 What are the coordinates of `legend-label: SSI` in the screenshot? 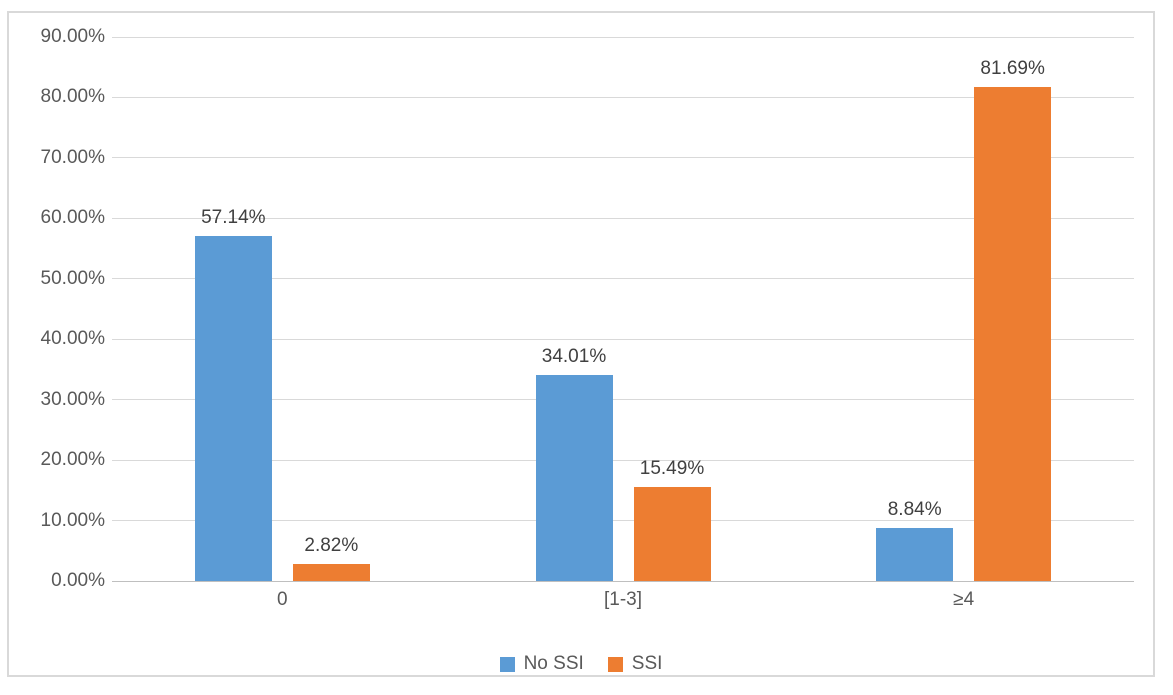 It's located at (647, 663).